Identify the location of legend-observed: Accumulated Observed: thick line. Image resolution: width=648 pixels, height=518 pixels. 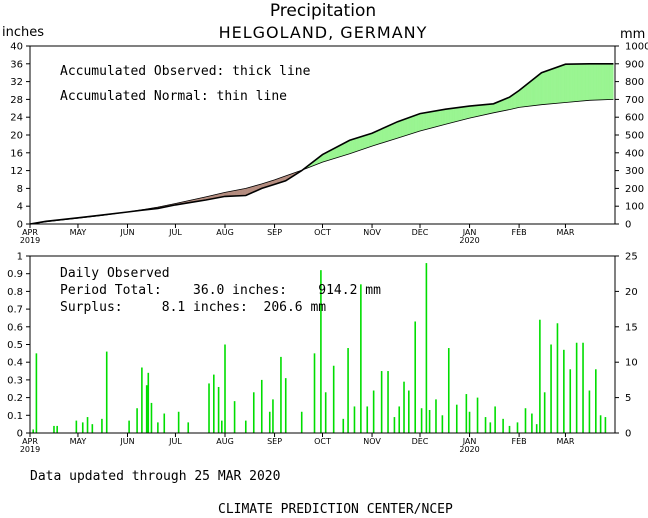
(185, 71).